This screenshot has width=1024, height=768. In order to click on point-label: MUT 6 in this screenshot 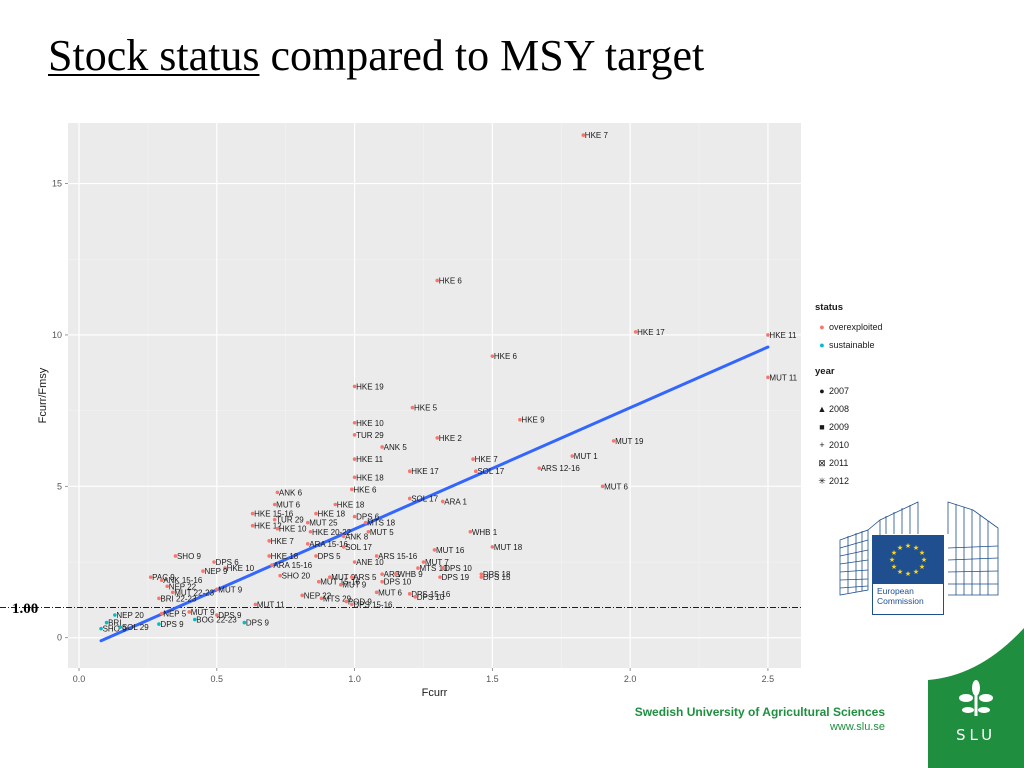, I will do `click(288, 505)`.